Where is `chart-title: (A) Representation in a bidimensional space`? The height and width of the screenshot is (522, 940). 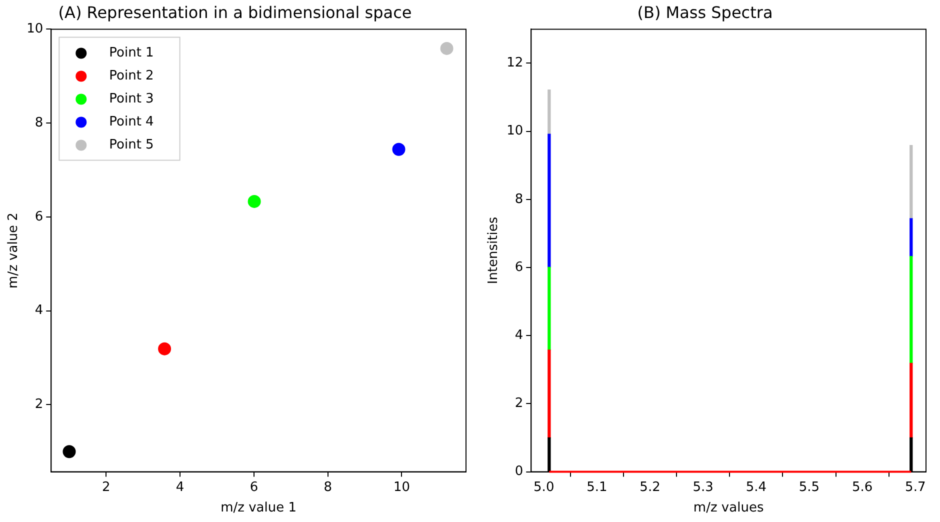 chart-title: (A) Representation in a bidimensional space is located at coordinates (235, 12).